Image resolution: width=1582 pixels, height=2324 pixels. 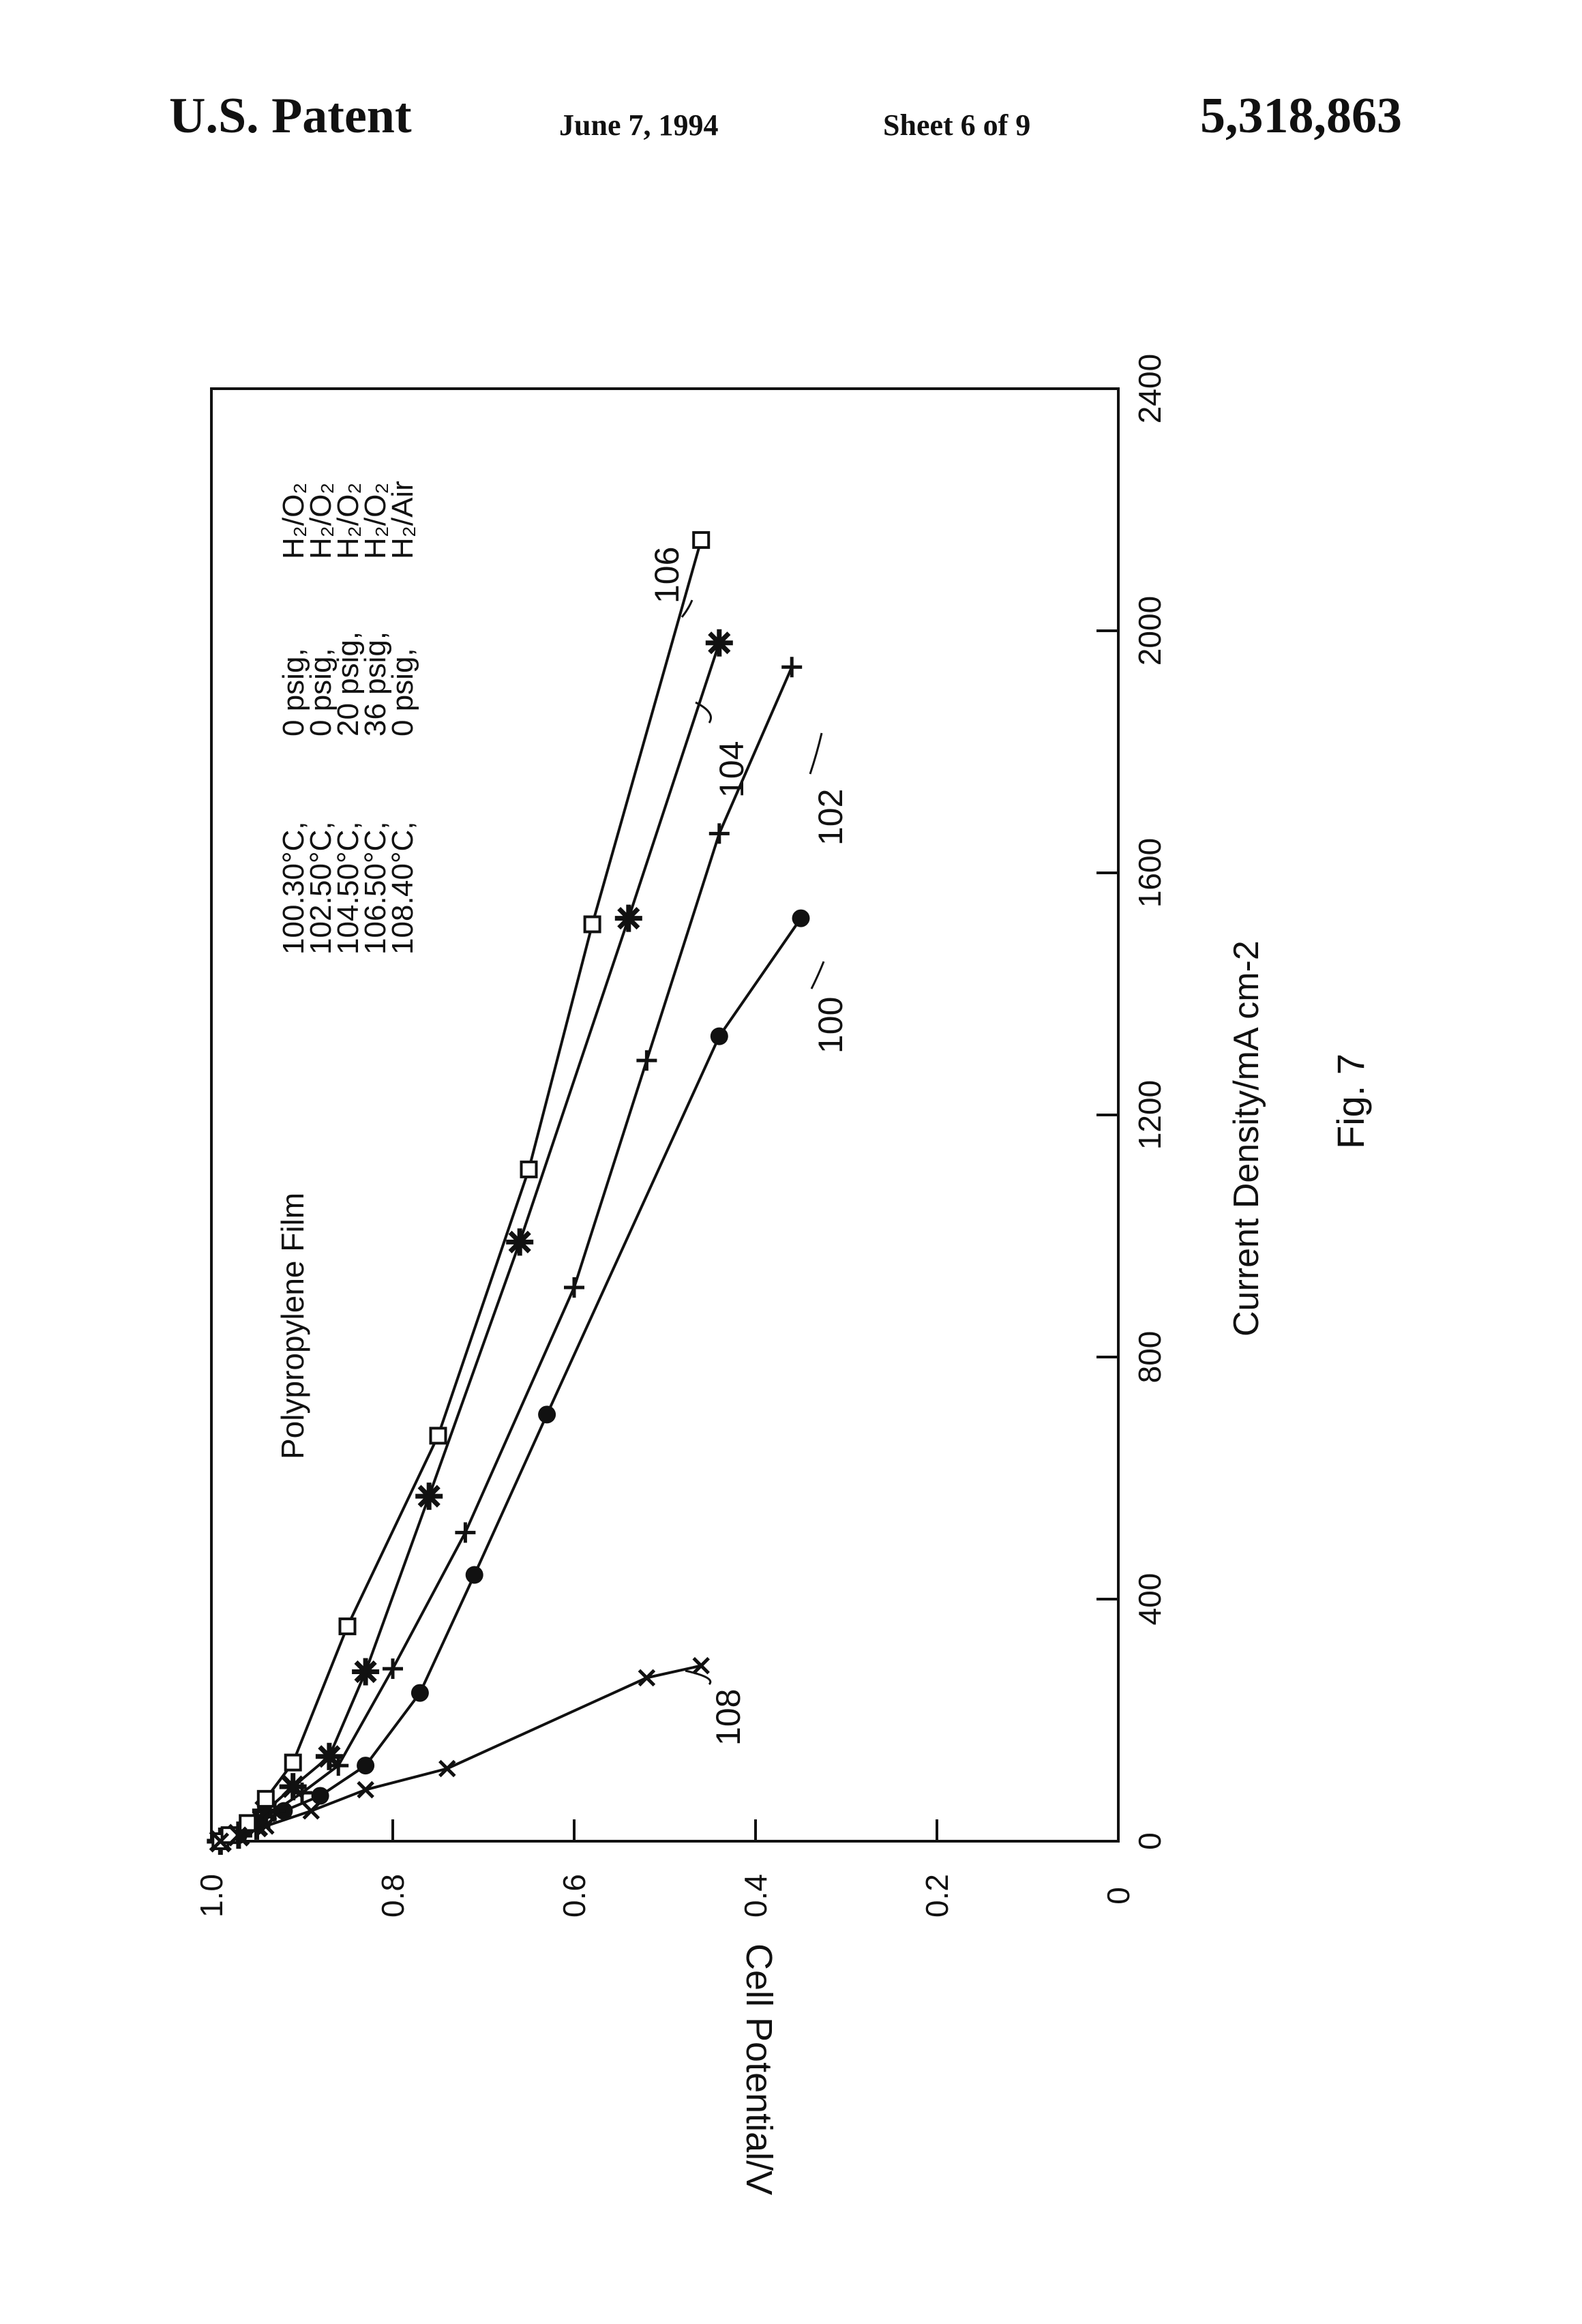 I want to click on x-tick-label: 2000, so click(x=1149, y=631).